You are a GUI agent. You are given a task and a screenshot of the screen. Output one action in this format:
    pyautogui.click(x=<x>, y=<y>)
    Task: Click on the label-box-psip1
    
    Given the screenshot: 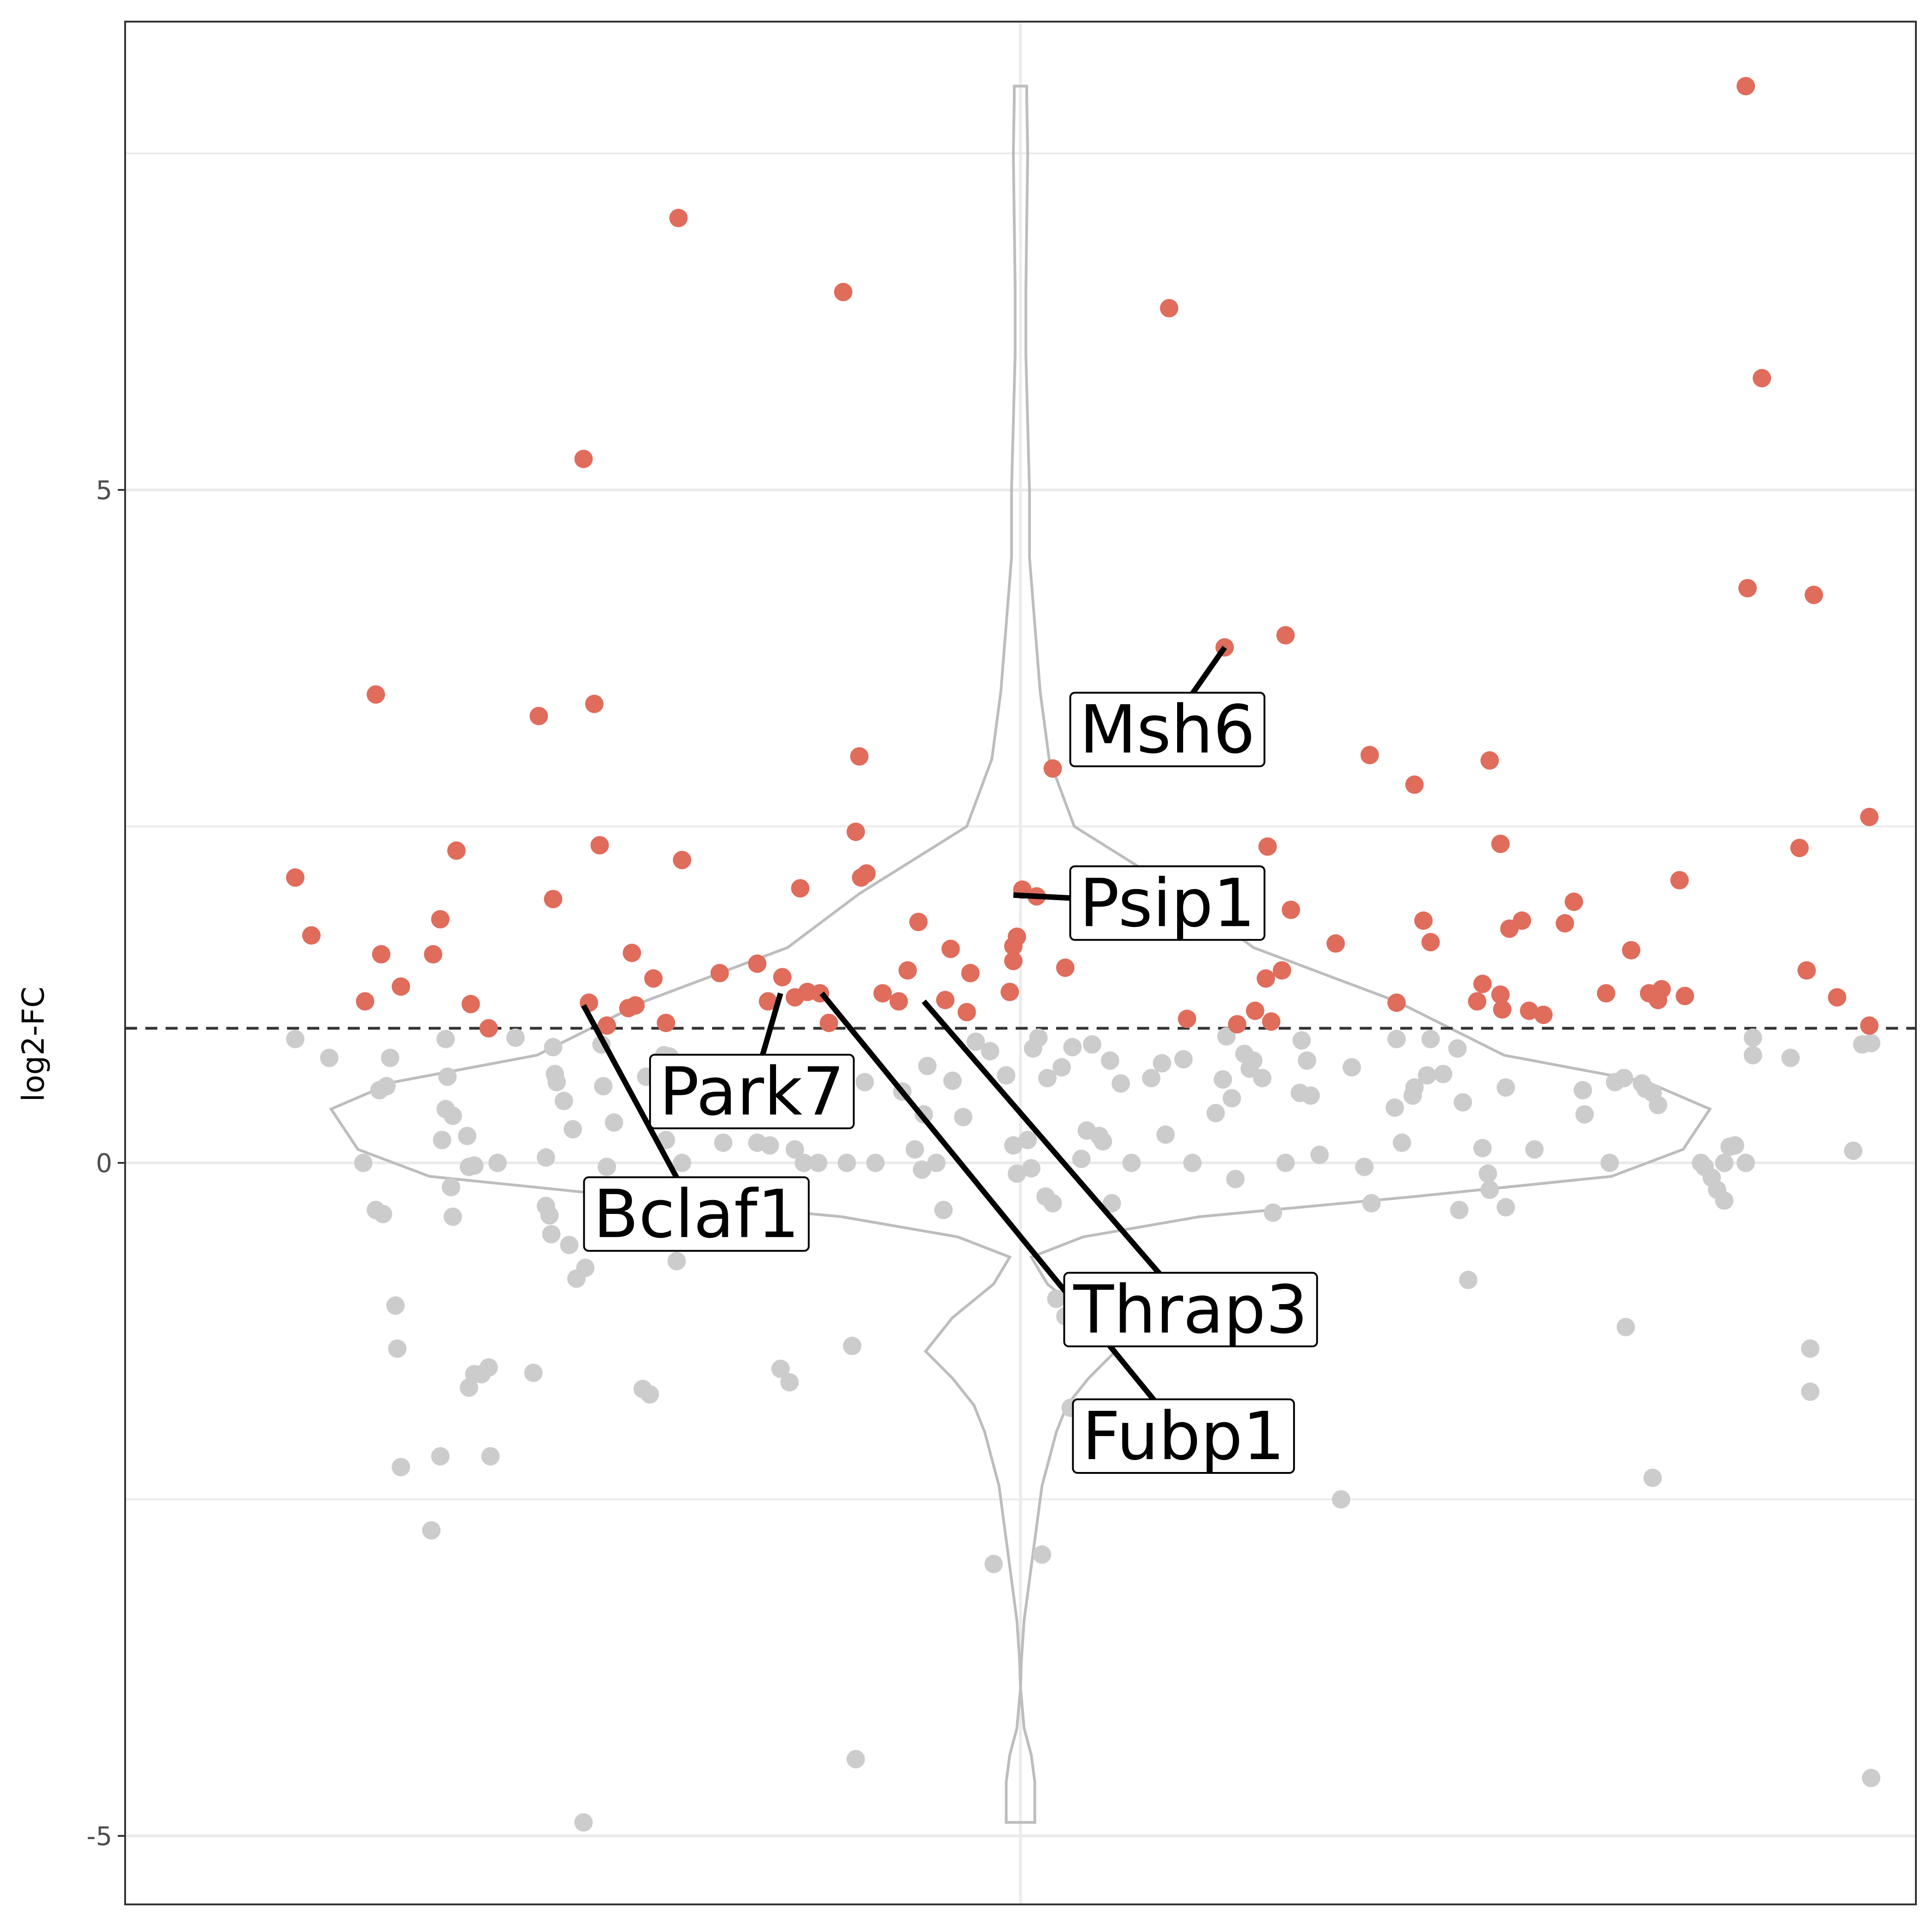 What is the action you would take?
    pyautogui.click(x=1167, y=903)
    